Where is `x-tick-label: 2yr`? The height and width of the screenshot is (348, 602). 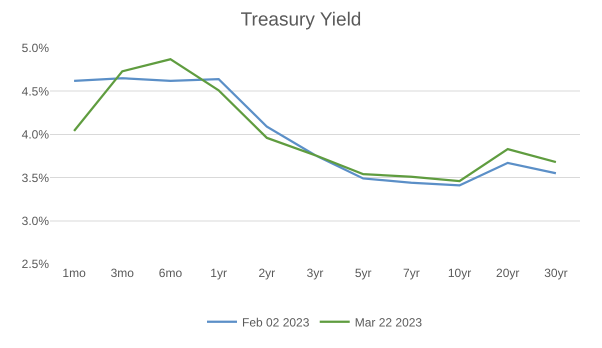 x-tick-label: 2yr is located at coordinates (267, 273).